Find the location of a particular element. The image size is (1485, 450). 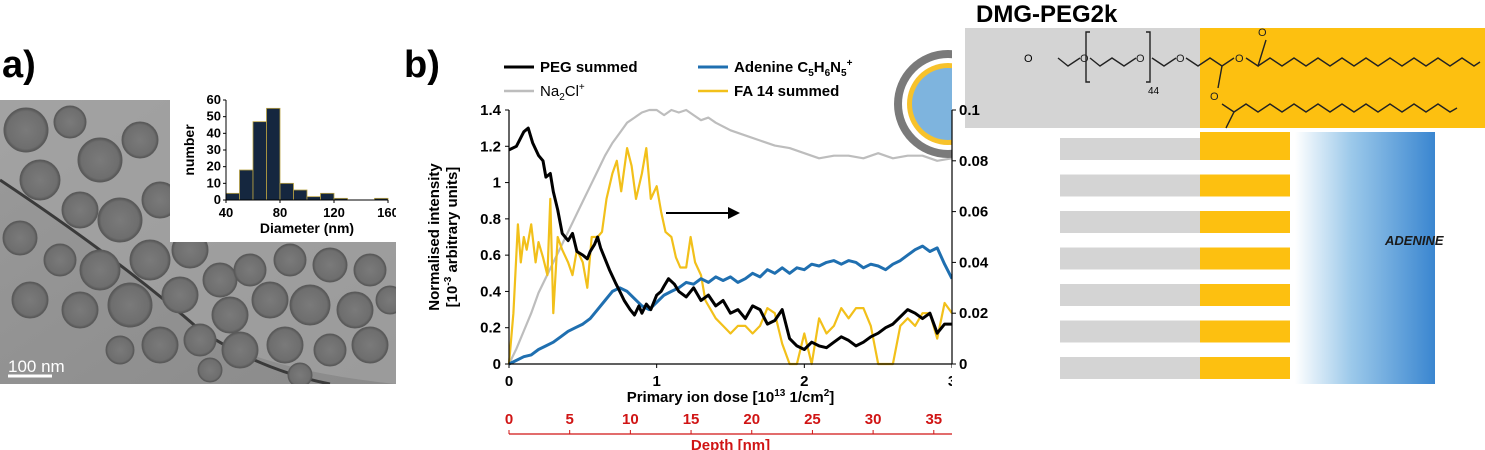

right-y-tick-label: 0.04 is located at coordinates (974, 262).